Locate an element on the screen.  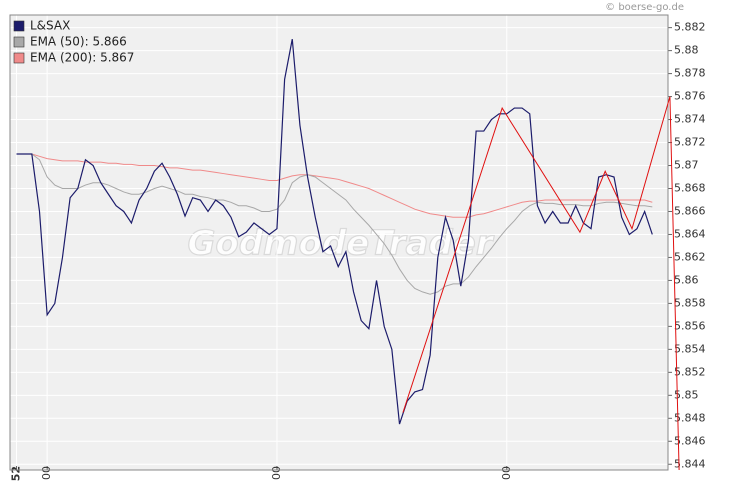
x-tick-label: 08:00 is located at coordinates (46, 473).